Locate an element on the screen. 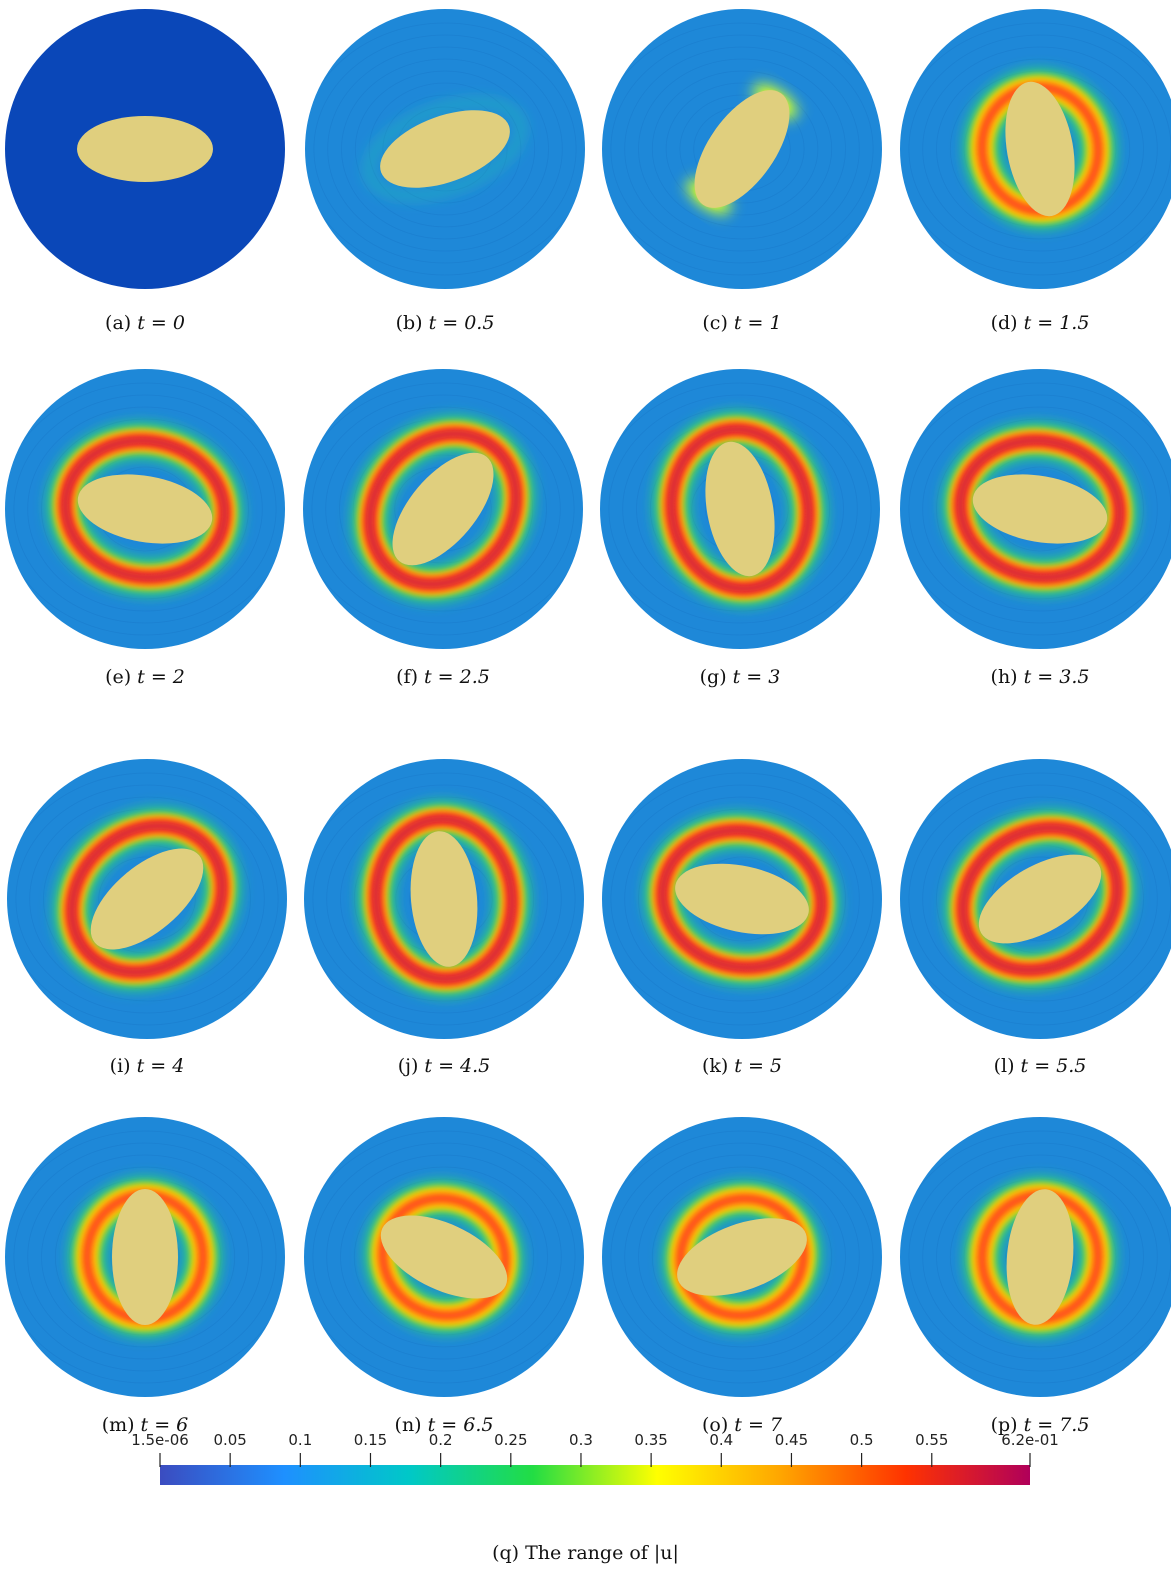 Image resolution: width=1171 pixels, height=1575 pixels. panel-k is located at coordinates (742, 899).